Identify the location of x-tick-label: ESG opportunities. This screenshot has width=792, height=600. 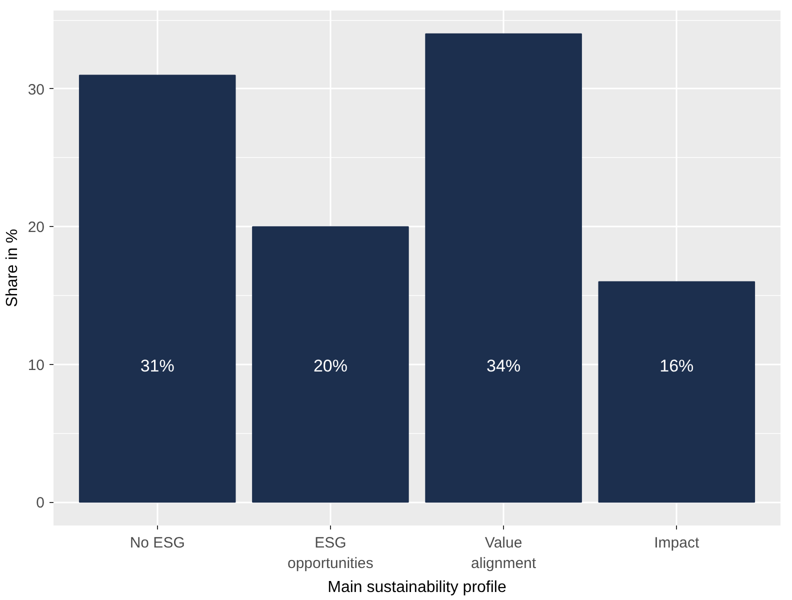
(331, 553).